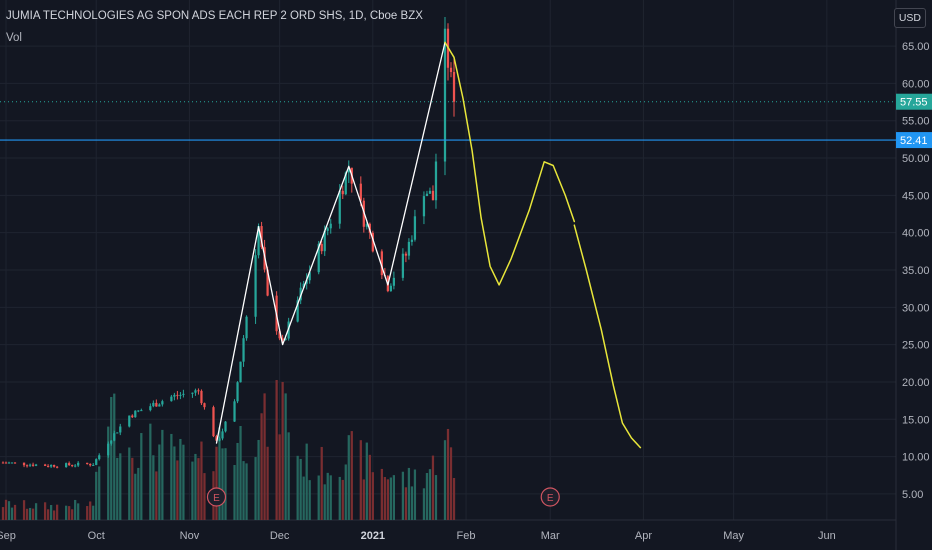 Image resolution: width=932 pixels, height=550 pixels. Describe the element at coordinates (373, 536) in the screenshot. I see `time-tick-label: 2021` at that location.